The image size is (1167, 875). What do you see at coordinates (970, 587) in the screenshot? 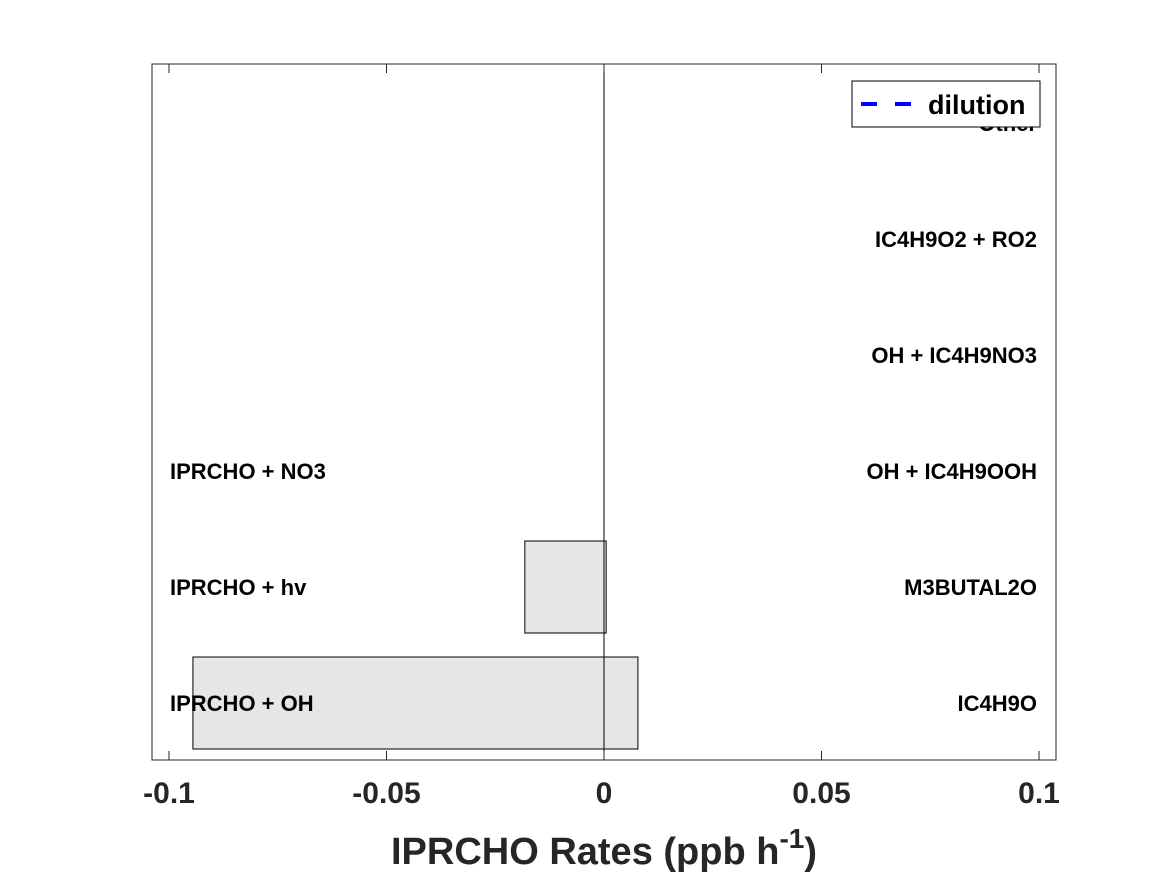
I see `production-label-2: M3BUTAL2O` at bounding box center [970, 587].